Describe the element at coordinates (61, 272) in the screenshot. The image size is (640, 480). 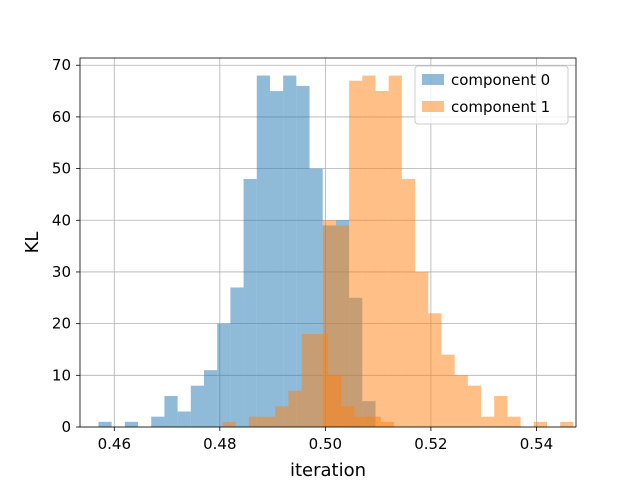
I see `y-tick-label: 30` at that location.